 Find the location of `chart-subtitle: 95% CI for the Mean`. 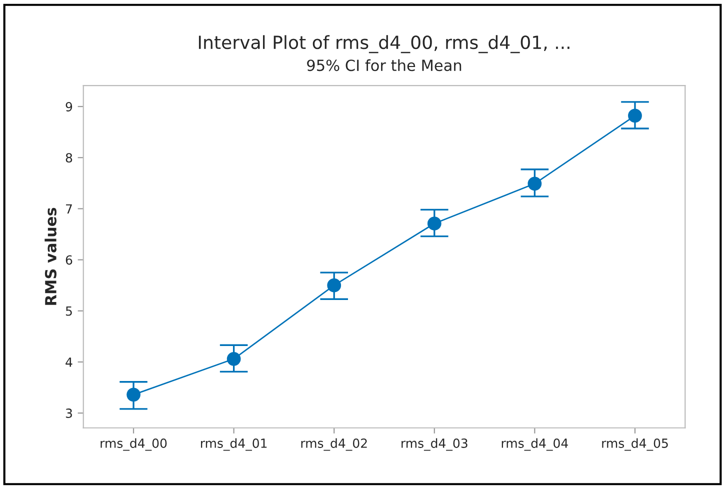

chart-subtitle: 95% CI for the Mean is located at coordinates (384, 65).